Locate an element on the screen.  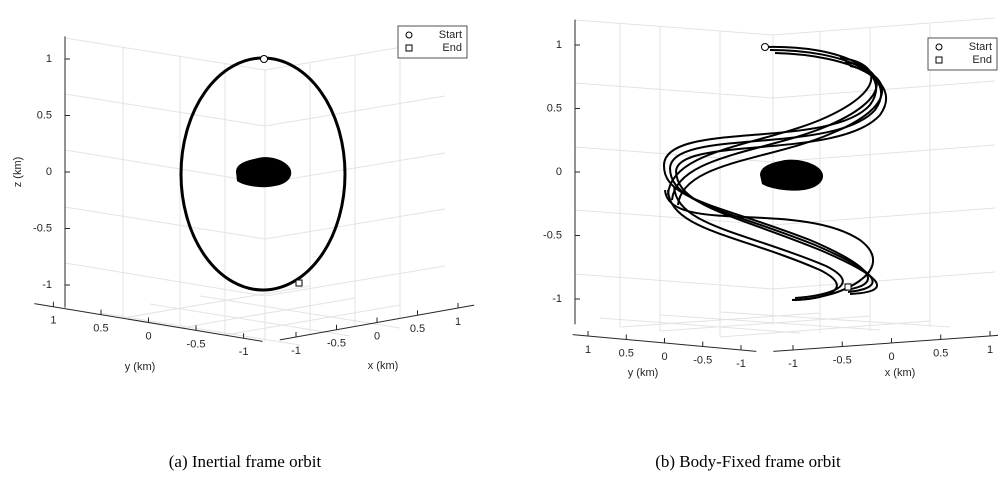
z-axis-label: z (km) is located at coordinates (18, 172).